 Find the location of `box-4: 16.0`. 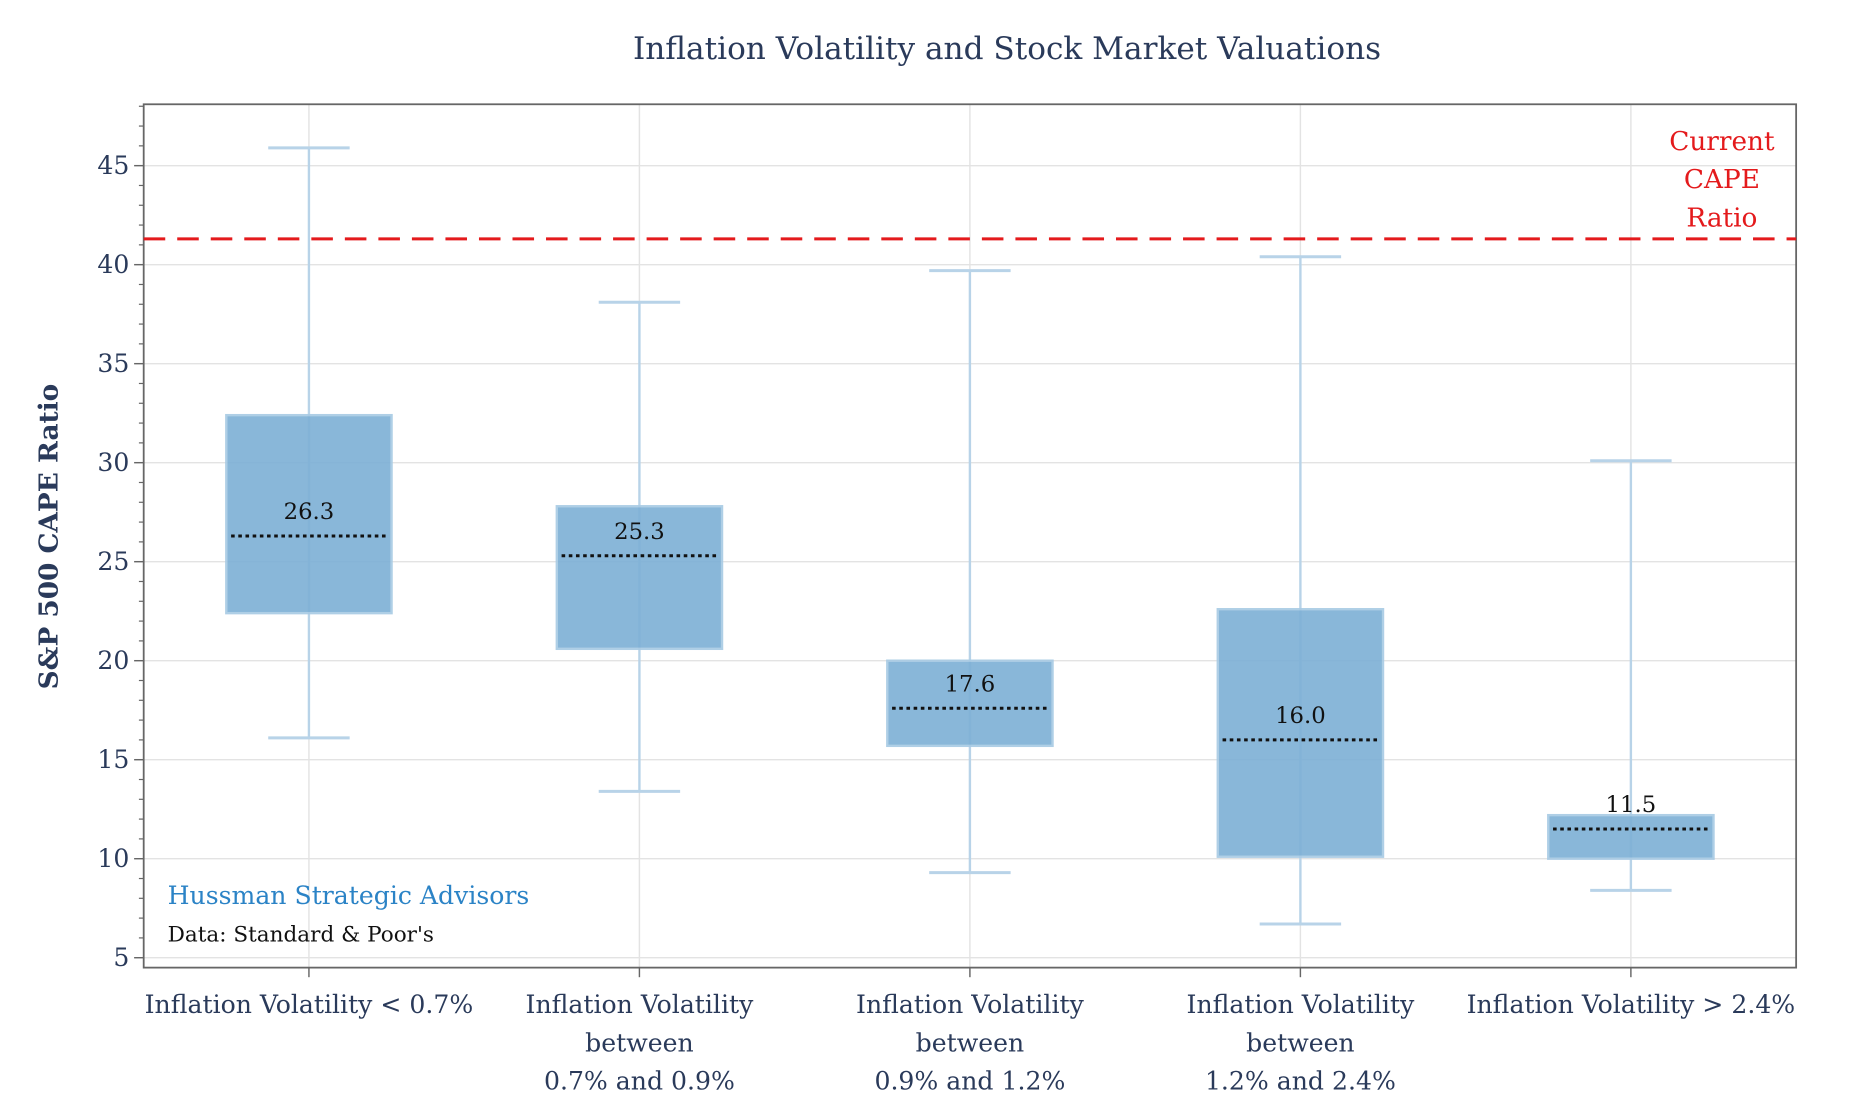

box-4: 16.0 is located at coordinates (1300, 590).